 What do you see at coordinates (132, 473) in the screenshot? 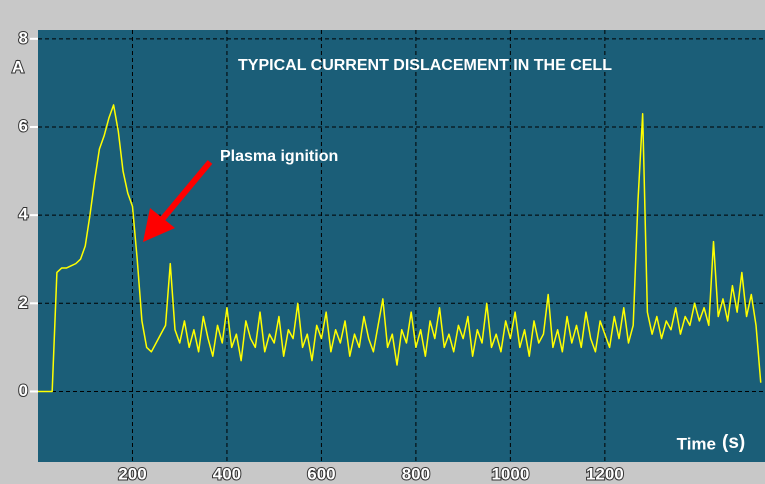
I see `x-tick-label: 200` at bounding box center [132, 473].